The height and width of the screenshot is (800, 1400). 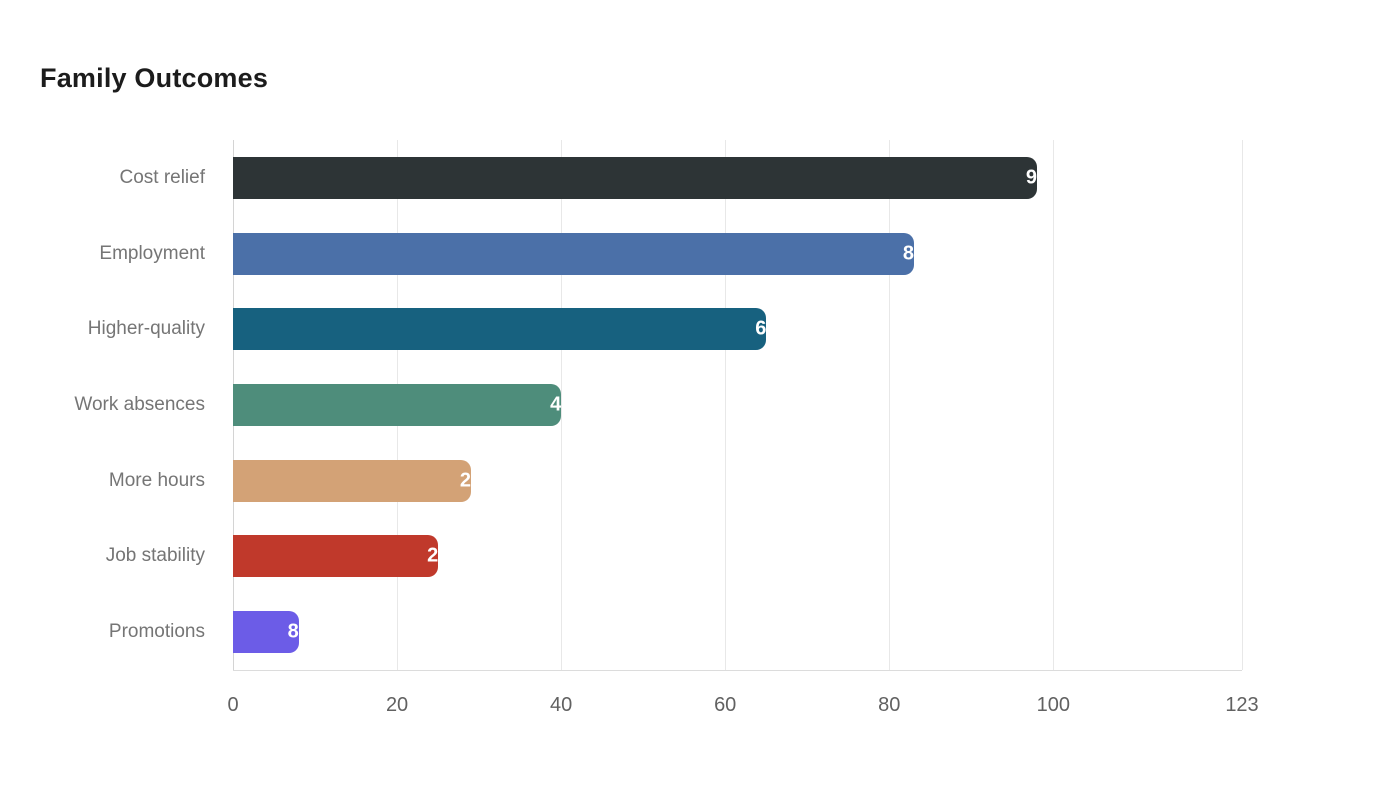 I want to click on x-axis: 0 20 40 60 80 100 123, so click(x=742, y=700).